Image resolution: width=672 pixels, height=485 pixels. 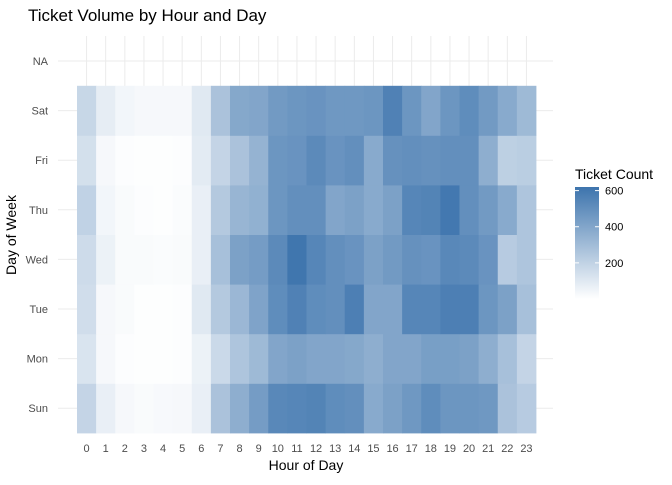 What do you see at coordinates (147, 15) in the screenshot?
I see `chart-title: Ticket Volume by Hour and Day` at bounding box center [147, 15].